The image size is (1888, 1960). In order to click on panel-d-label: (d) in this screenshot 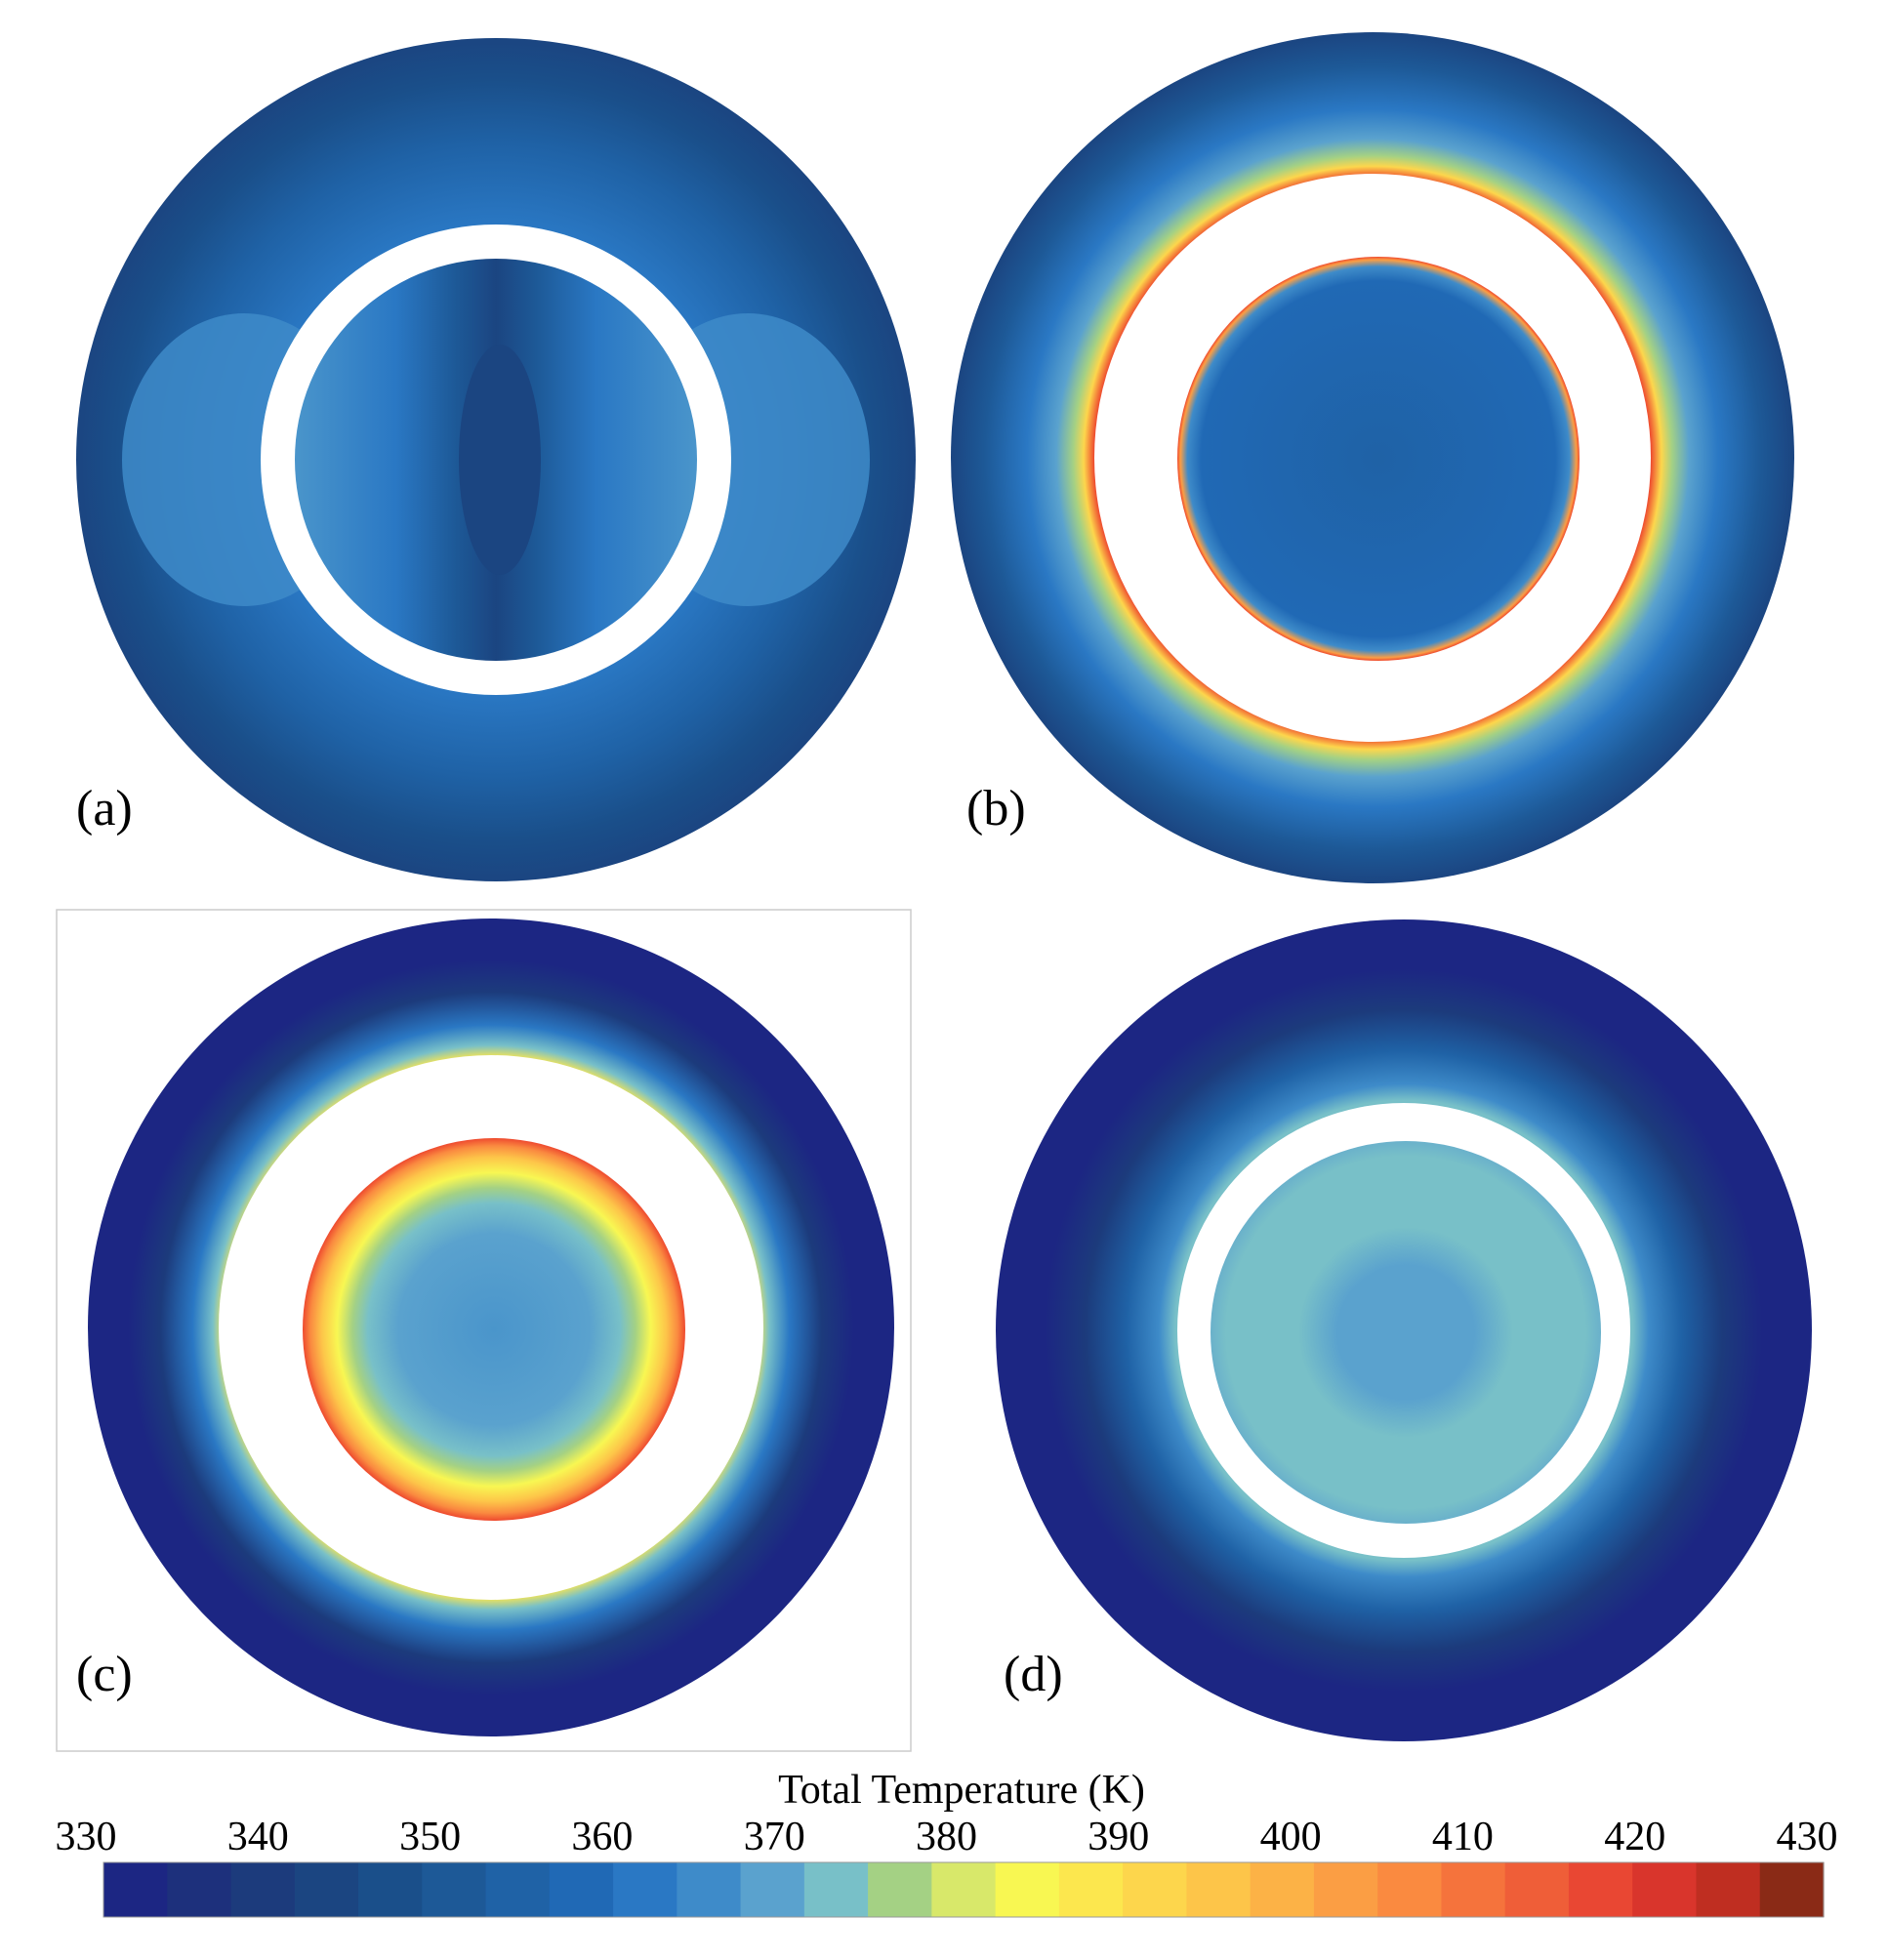, I will do `click(1033, 1674)`.